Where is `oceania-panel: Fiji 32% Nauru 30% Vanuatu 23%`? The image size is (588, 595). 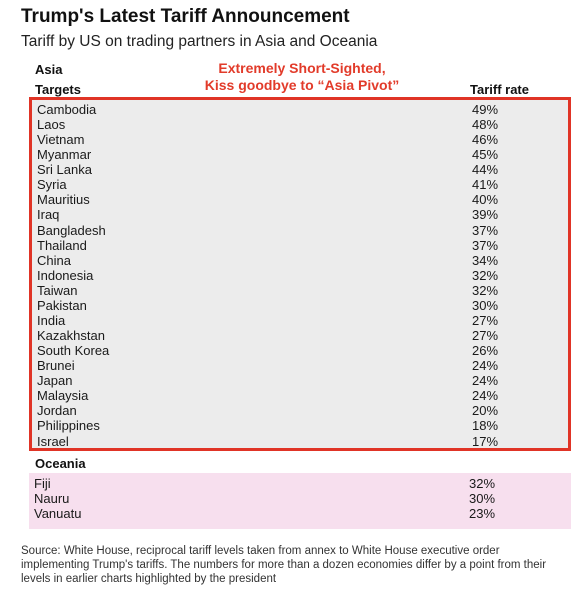
oceania-panel: Fiji 32% Nauru 30% Vanuatu 23% is located at coordinates (300, 501).